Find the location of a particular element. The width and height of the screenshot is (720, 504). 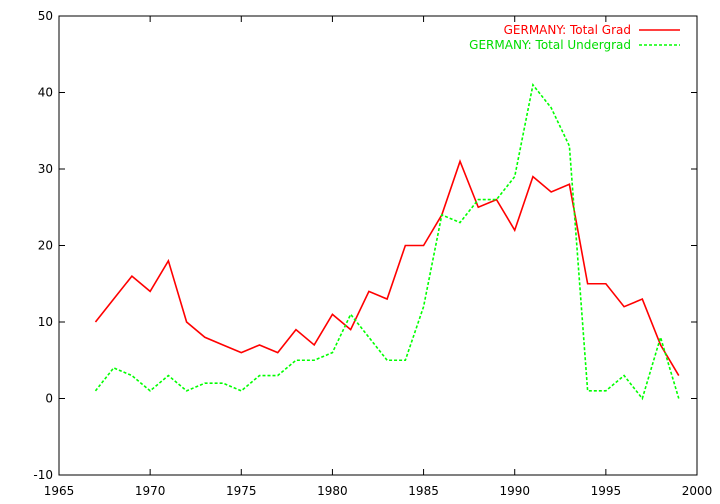

legend-label-total-grad: GERMANY: Total Grad is located at coordinates (567, 30).